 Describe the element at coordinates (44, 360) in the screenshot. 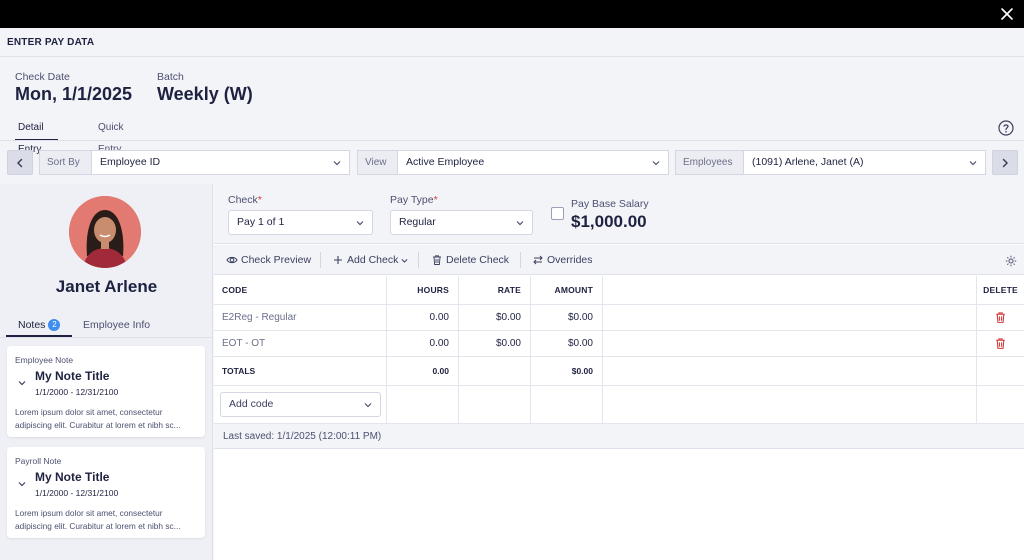

I see `note-kind: Employee Note` at that location.